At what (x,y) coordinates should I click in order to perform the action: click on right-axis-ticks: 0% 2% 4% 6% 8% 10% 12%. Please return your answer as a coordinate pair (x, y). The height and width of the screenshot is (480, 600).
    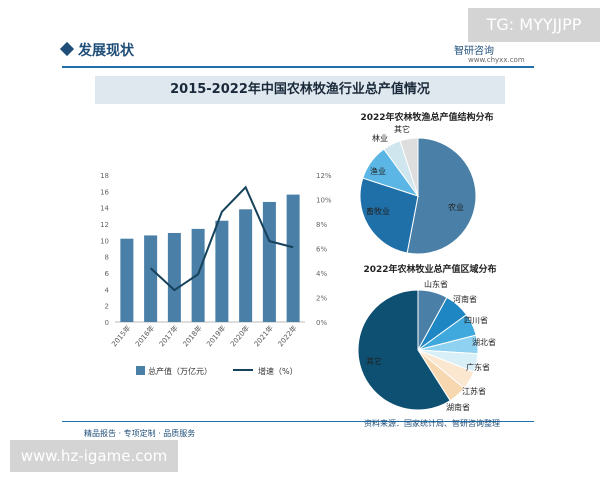
    Looking at the image, I should click on (324, 249).